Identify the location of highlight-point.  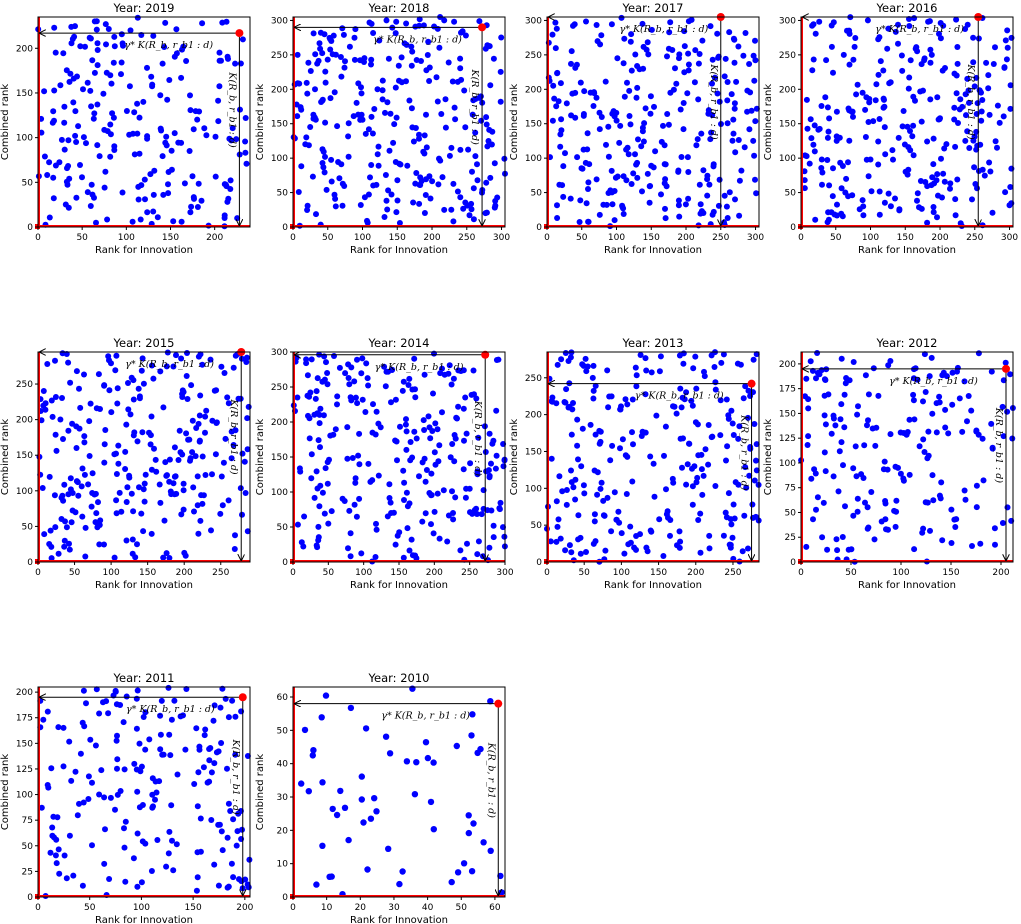
(482, 27).